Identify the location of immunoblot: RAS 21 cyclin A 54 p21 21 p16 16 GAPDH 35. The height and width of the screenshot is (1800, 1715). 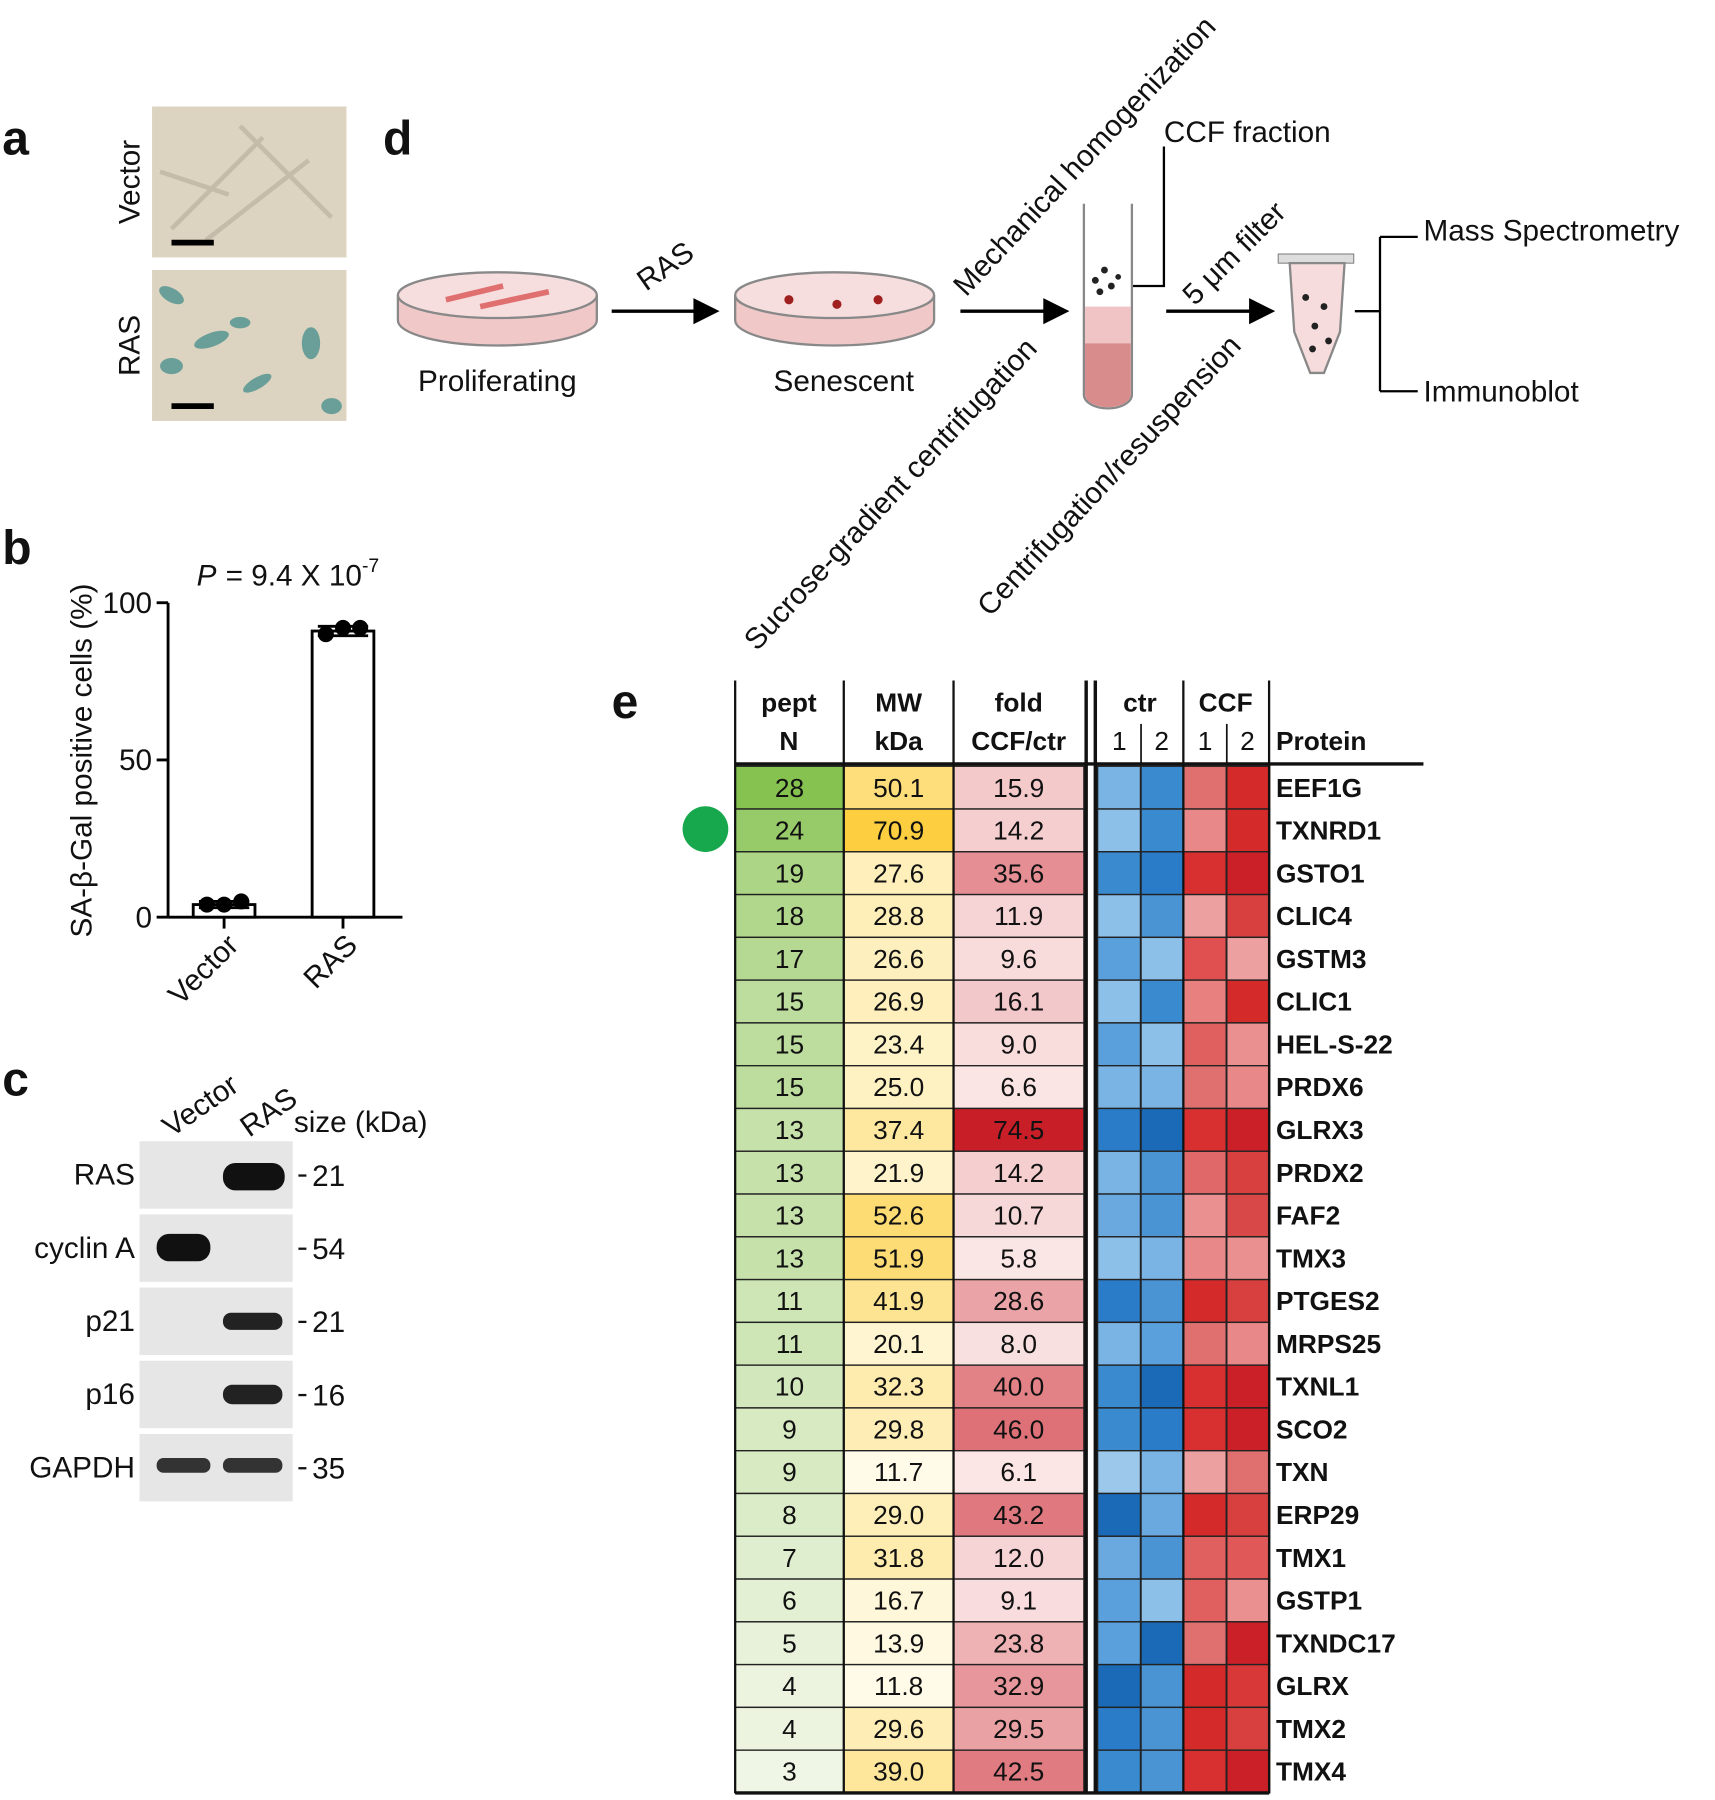
(187, 1321).